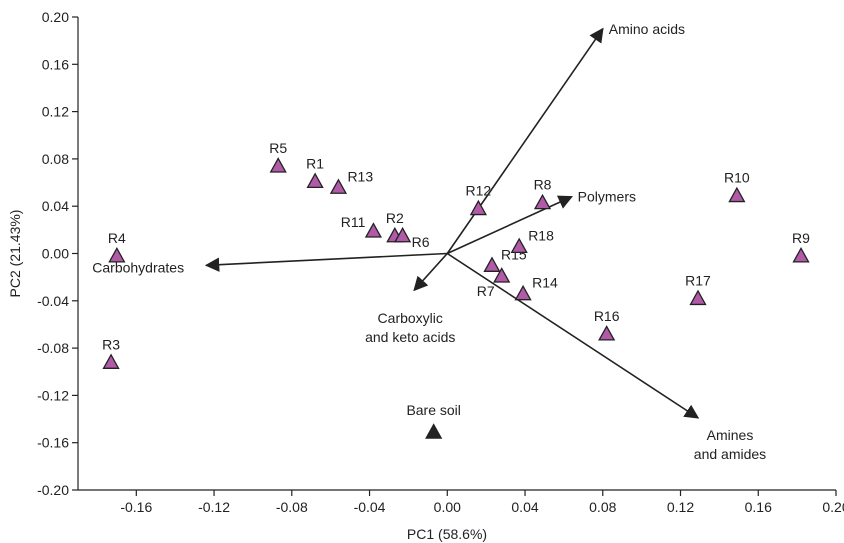 The width and height of the screenshot is (844, 543). I want to click on sample-point-label: R3, so click(111, 344).